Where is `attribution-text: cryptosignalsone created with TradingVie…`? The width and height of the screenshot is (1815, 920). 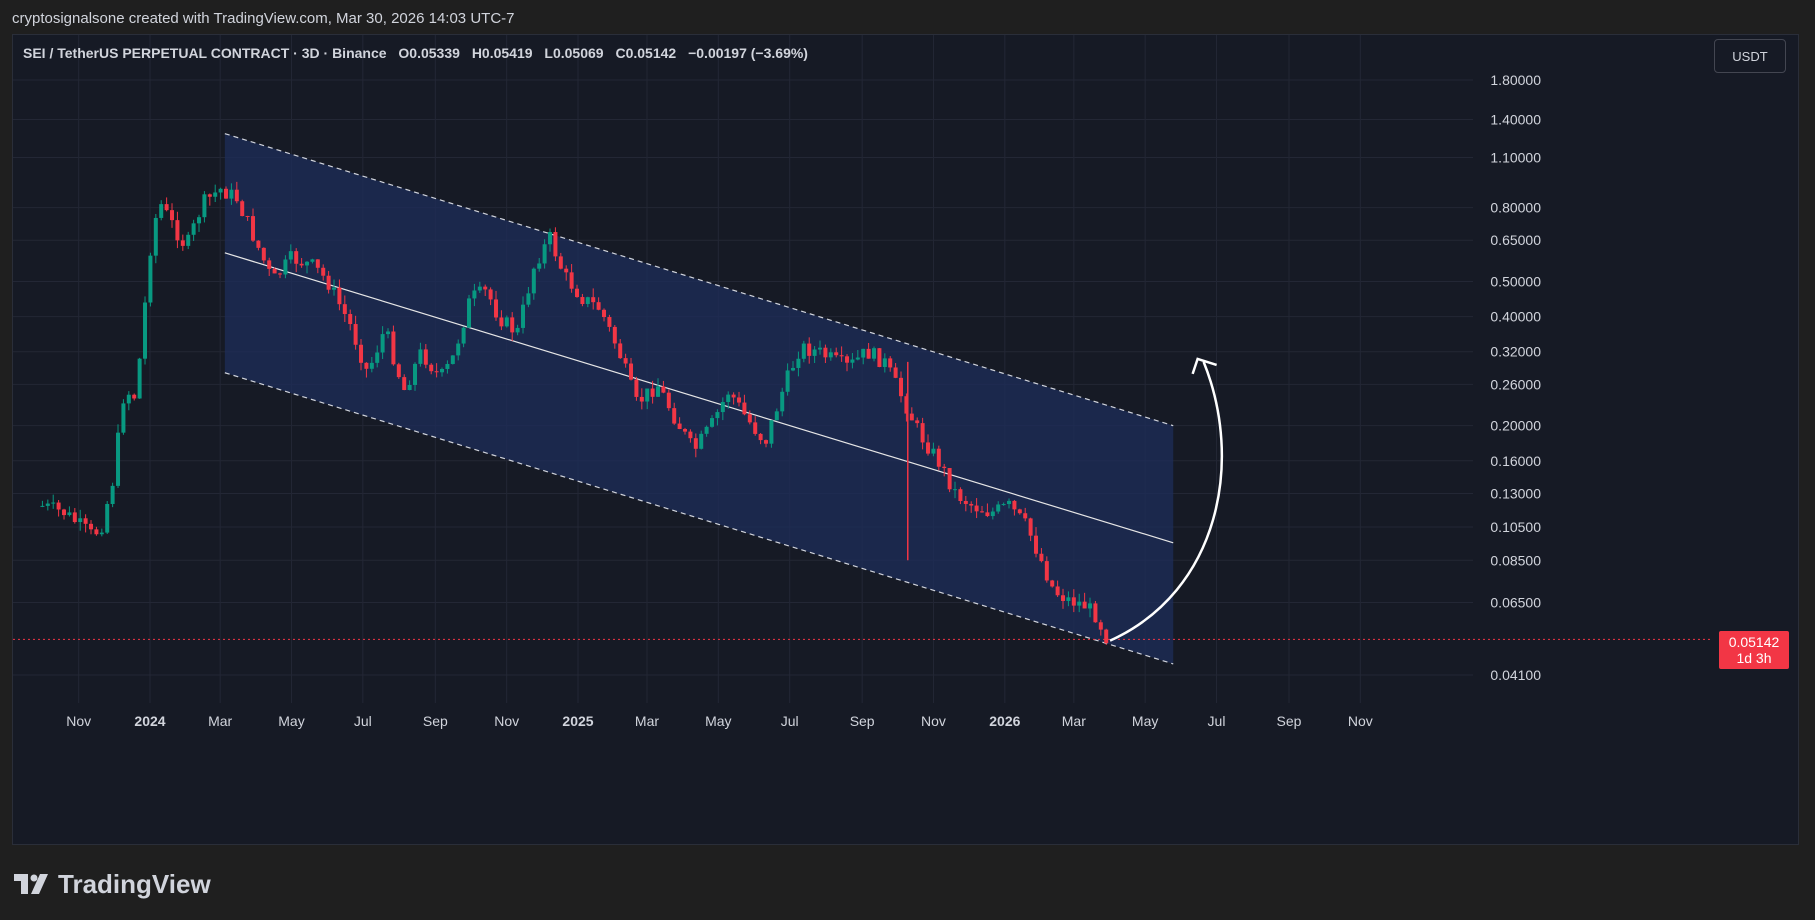
attribution-text: cryptosignalsone created with TradingVie… is located at coordinates (263, 18).